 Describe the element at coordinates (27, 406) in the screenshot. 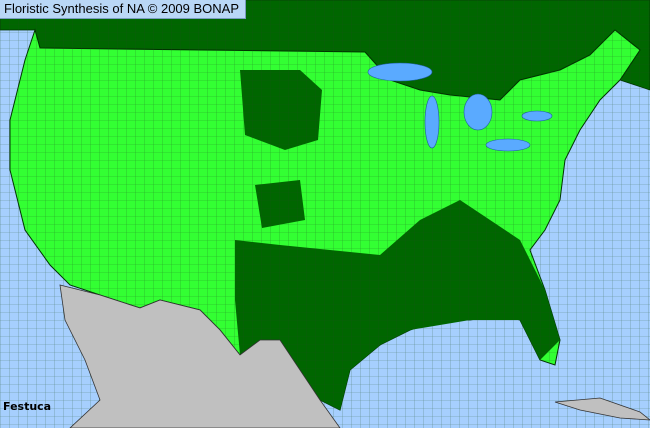

I see `taxon-label: Festuca` at that location.